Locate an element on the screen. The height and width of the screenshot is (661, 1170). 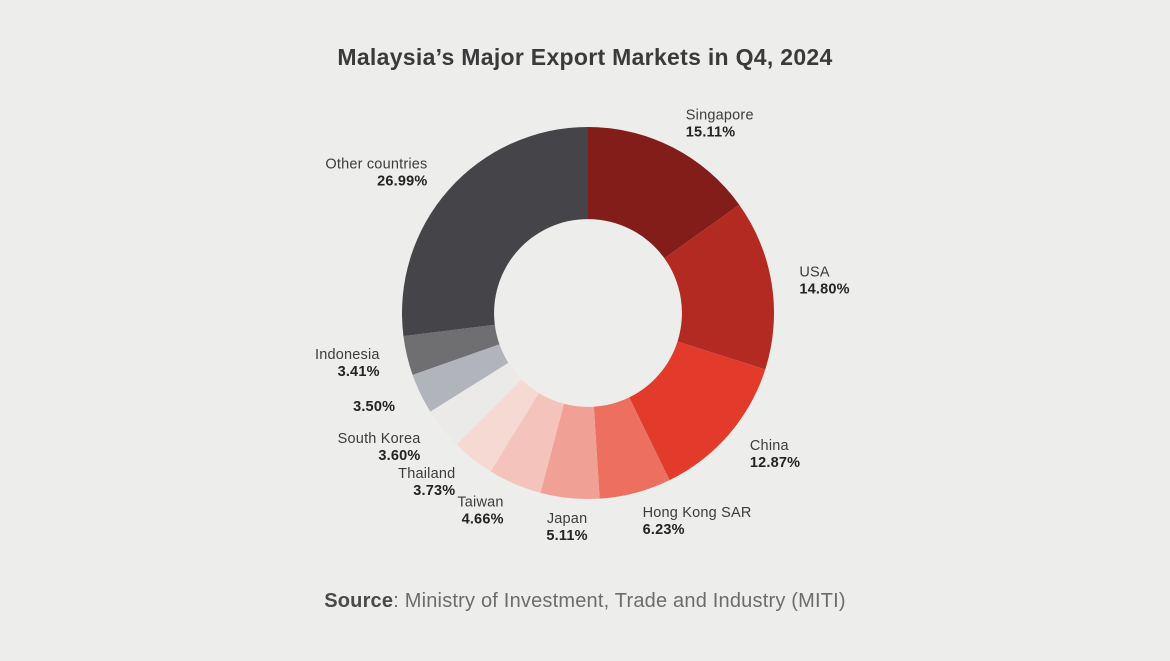
slice-usa is located at coordinates (719, 287).